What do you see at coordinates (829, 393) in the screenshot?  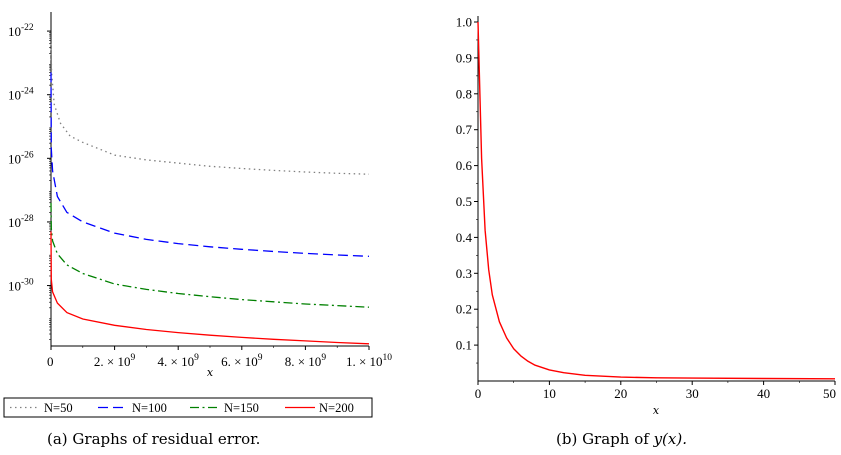 I see `x-tick-label: 50` at bounding box center [829, 393].